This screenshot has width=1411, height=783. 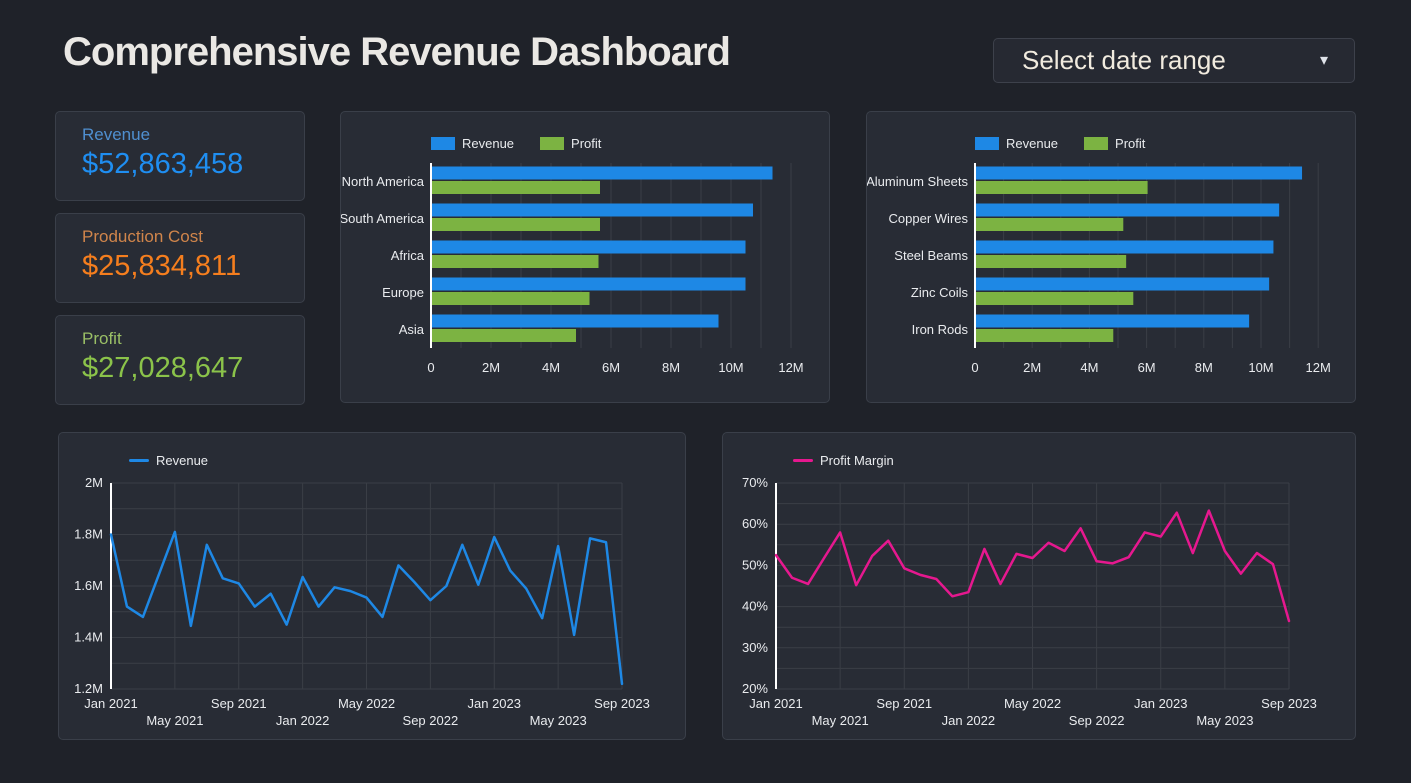 I want to click on category-label: Zinc Coils, so click(x=940, y=292).